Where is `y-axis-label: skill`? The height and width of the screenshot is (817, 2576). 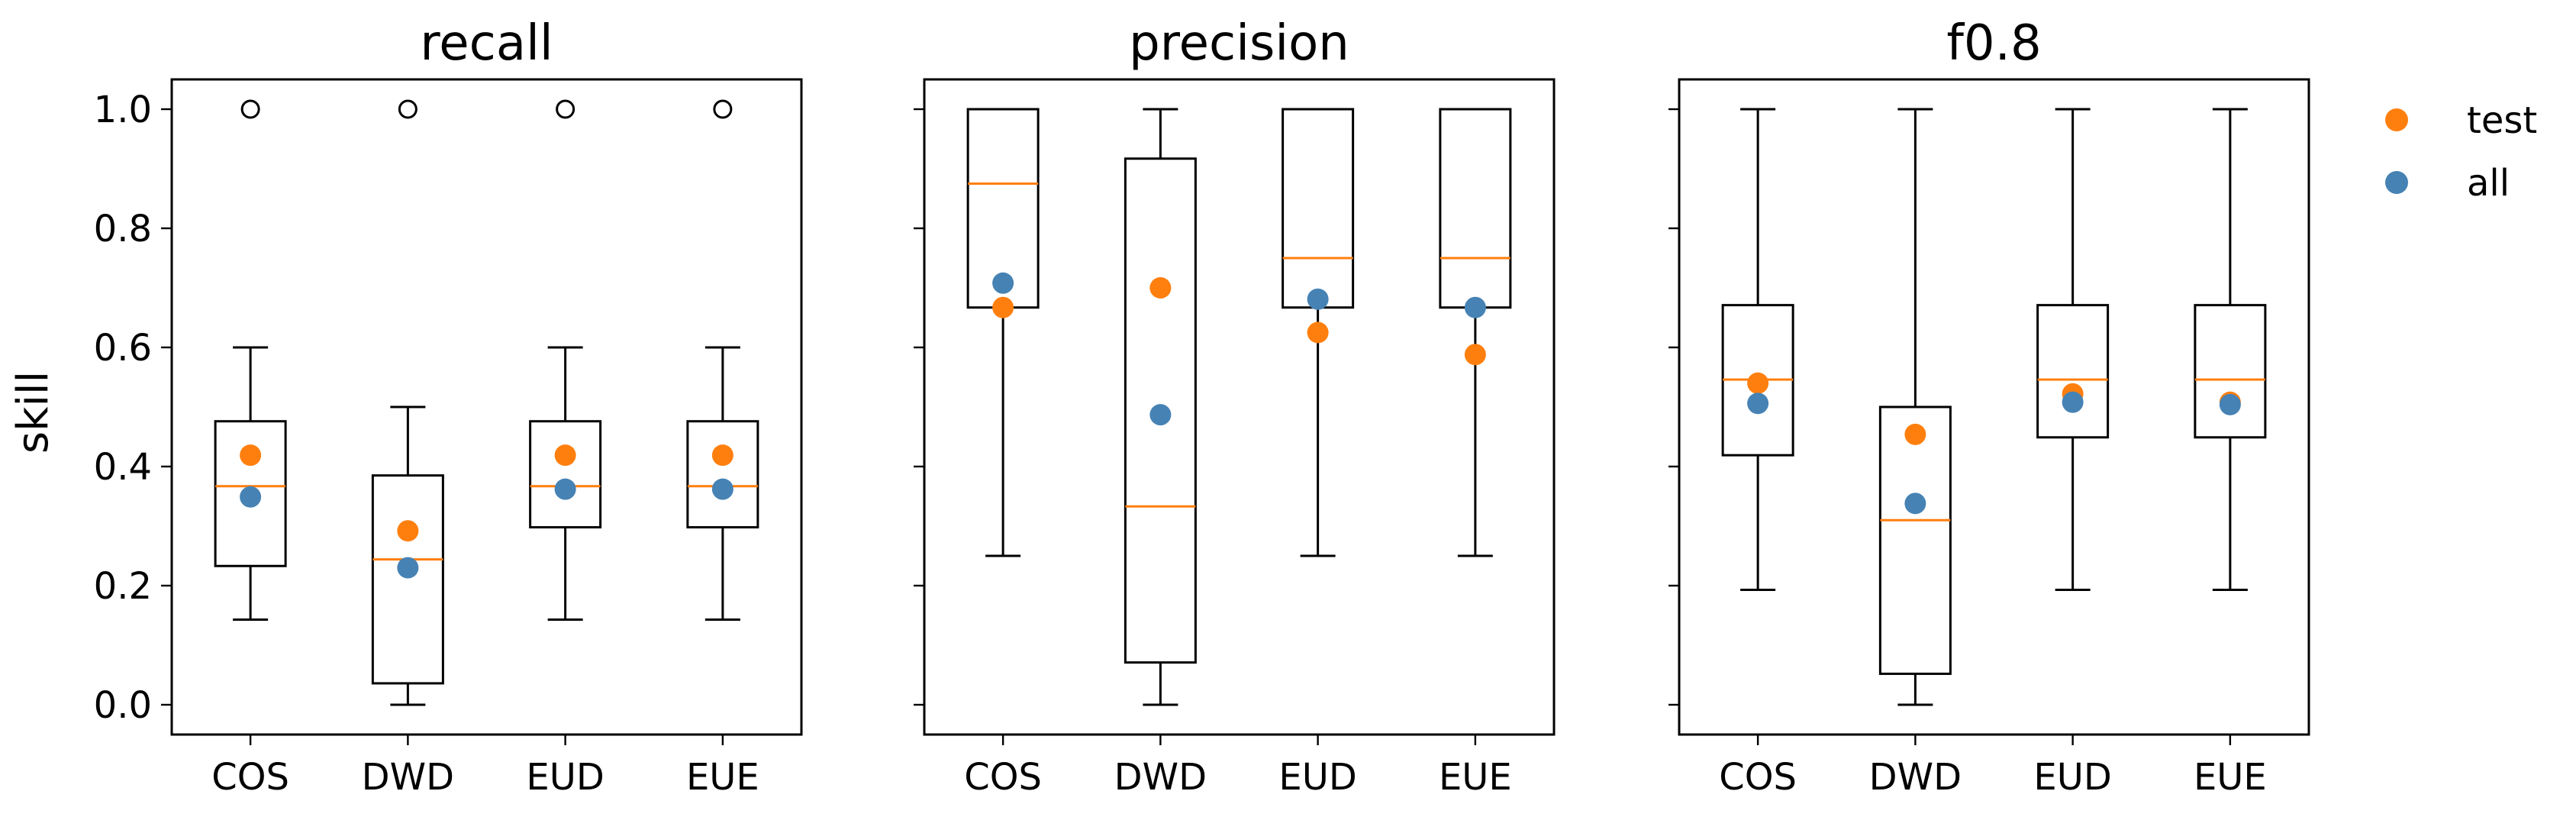 y-axis-label: skill is located at coordinates (33, 412).